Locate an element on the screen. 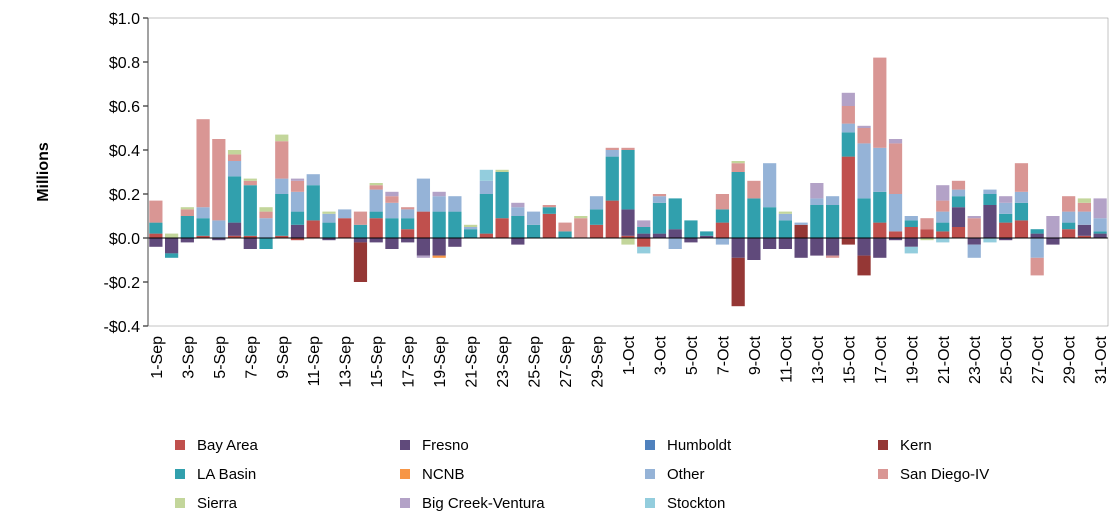 The image size is (1118, 525). x-tick-label: 13-Sep is located at coordinates (346, 362).